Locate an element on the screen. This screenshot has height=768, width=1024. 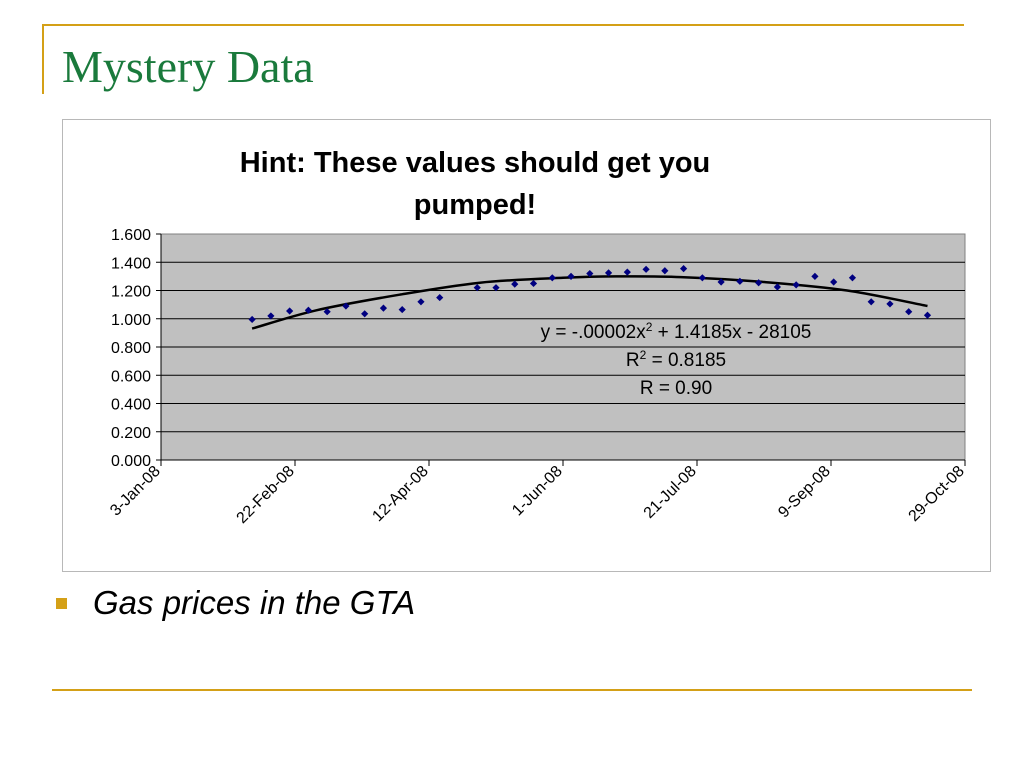
y-tick-label: 1.400 is located at coordinates (131, 263).